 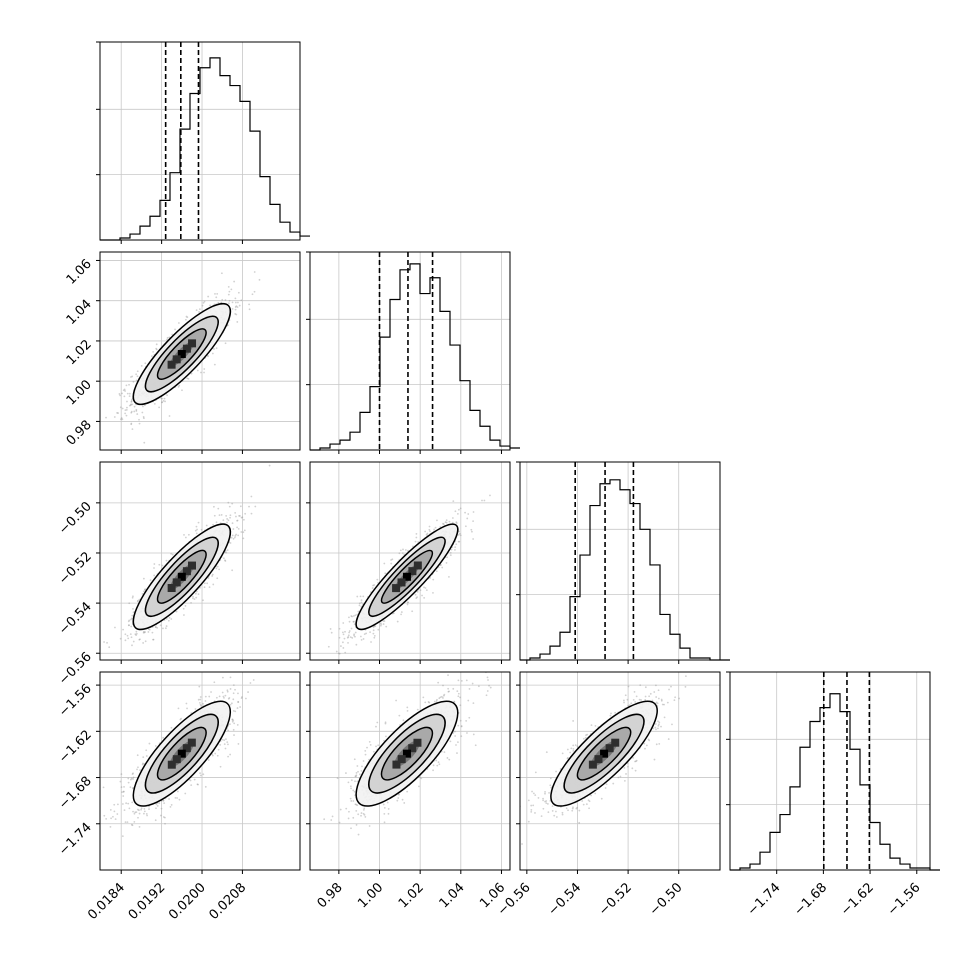 I want to click on panel-background, so click(x=200, y=771).